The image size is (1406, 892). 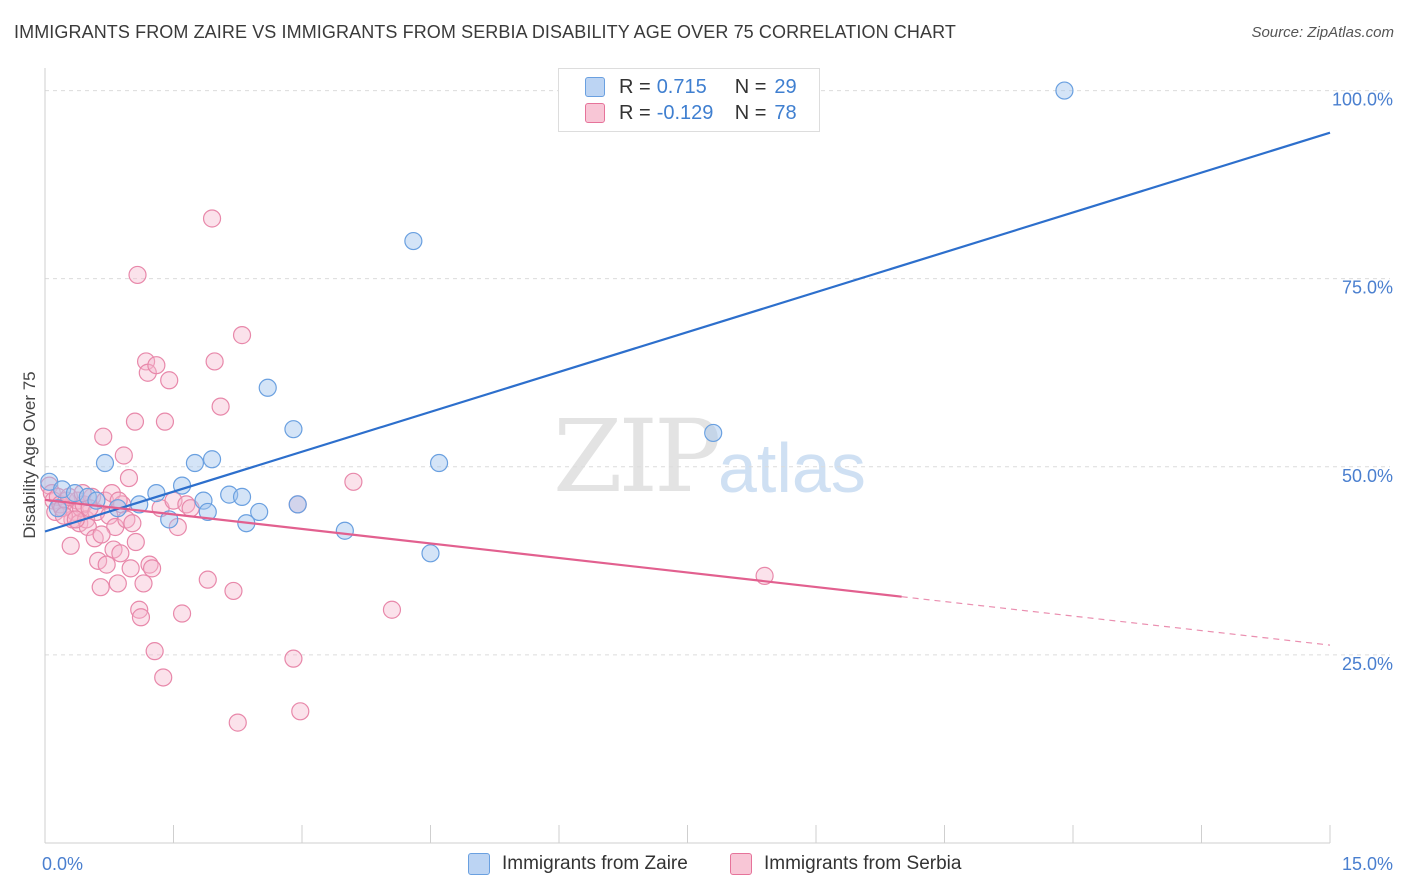 What do you see at coordinates (1116, 621) in the screenshot?
I see `trend-line-extension-serbia` at bounding box center [1116, 621].